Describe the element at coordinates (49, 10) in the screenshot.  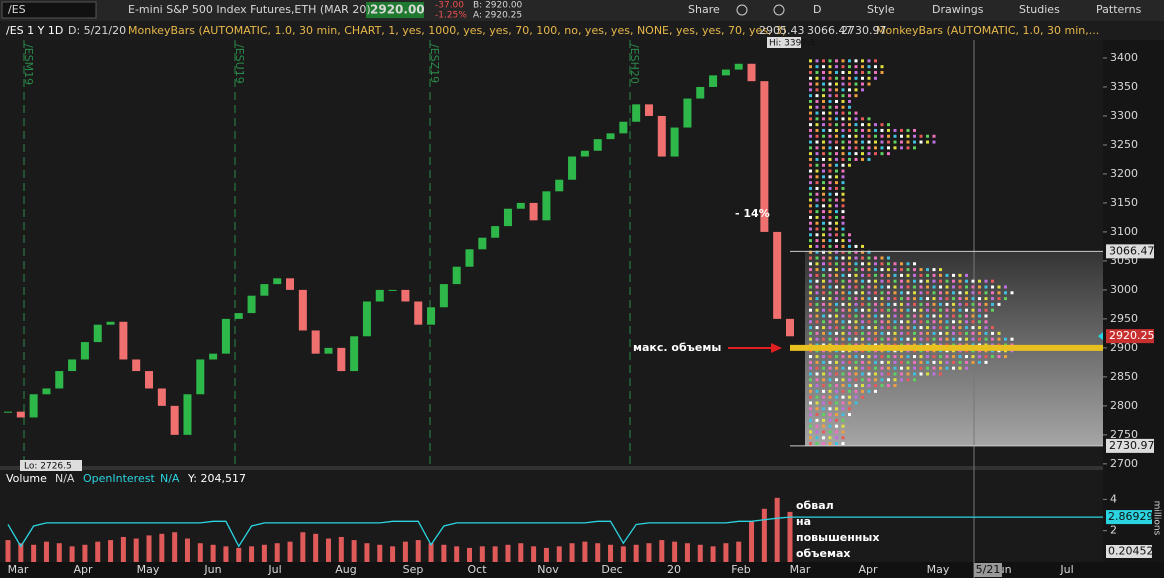
I see `symbol-box` at that location.